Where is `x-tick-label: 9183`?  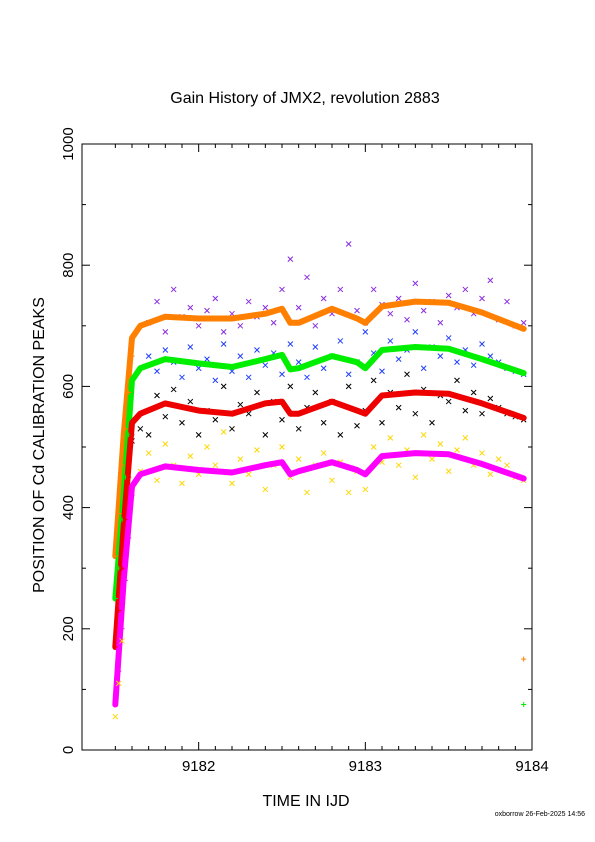 x-tick-label: 9183 is located at coordinates (365, 766).